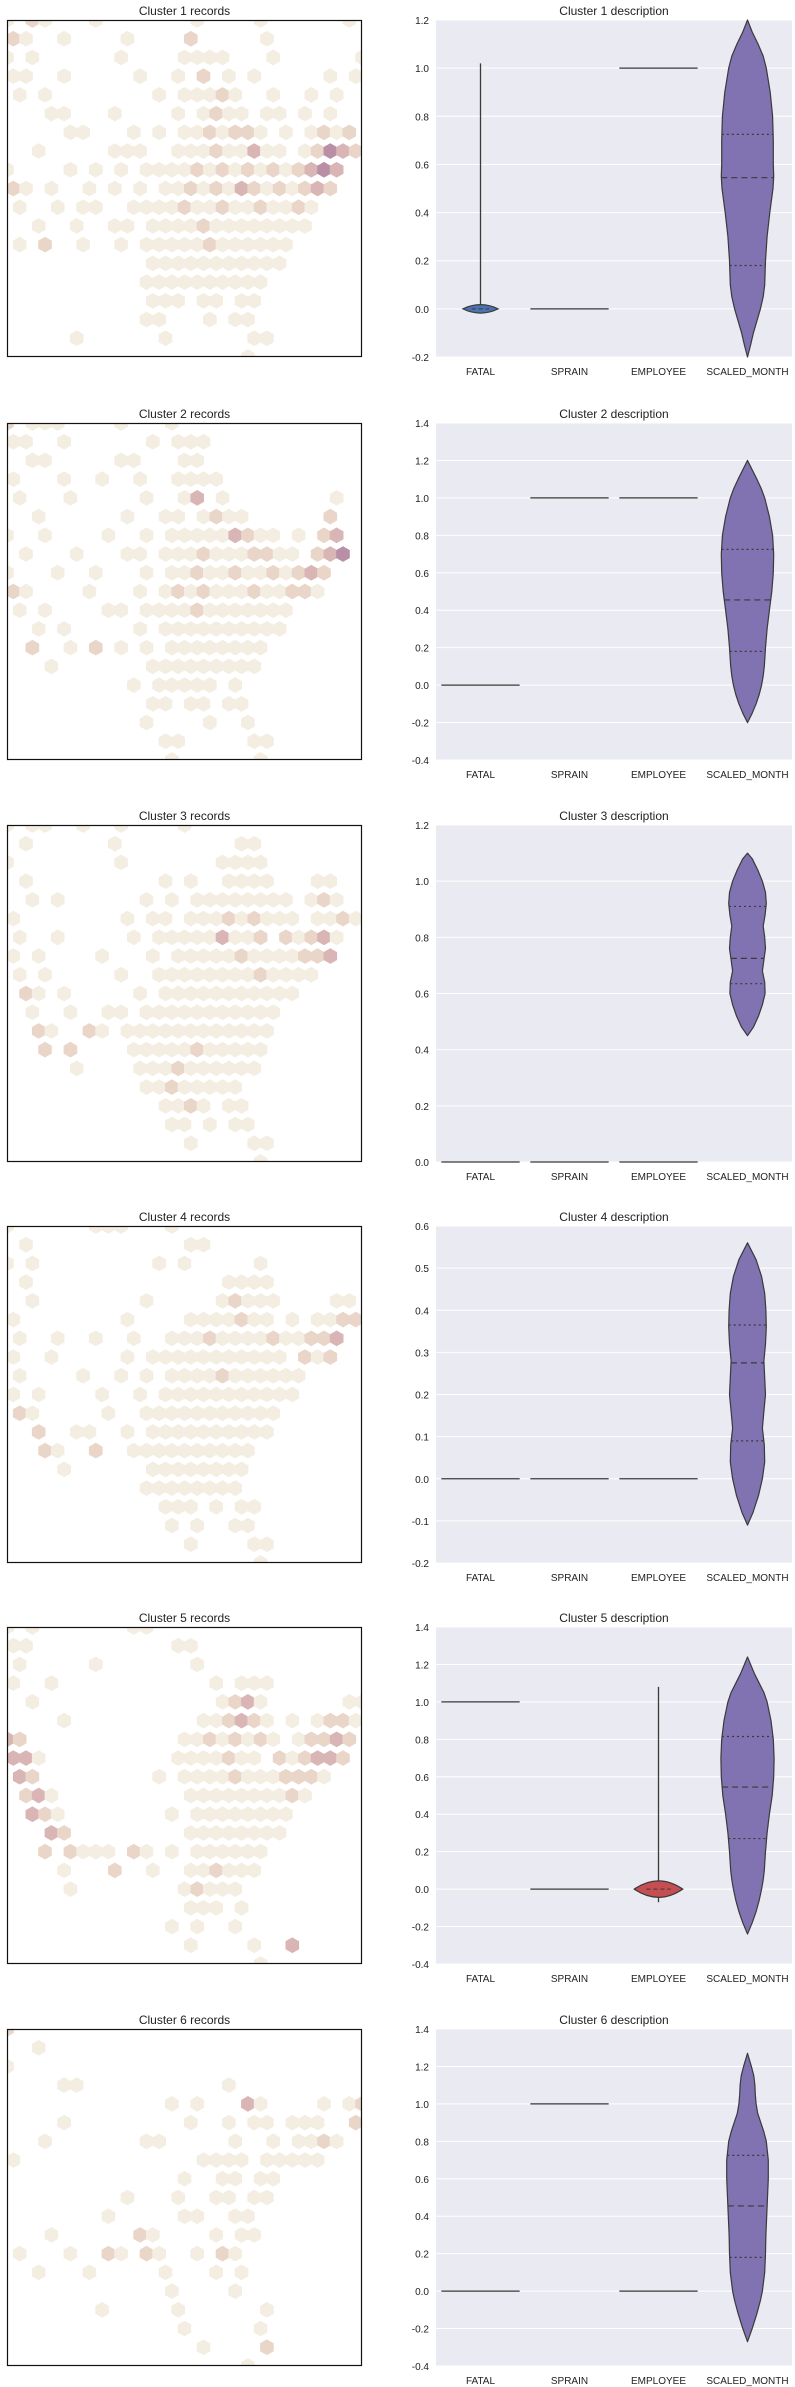 Image resolution: width=795 pixels, height=2387 pixels. I want to click on y-tick-label: 0.6, so click(422, 574).